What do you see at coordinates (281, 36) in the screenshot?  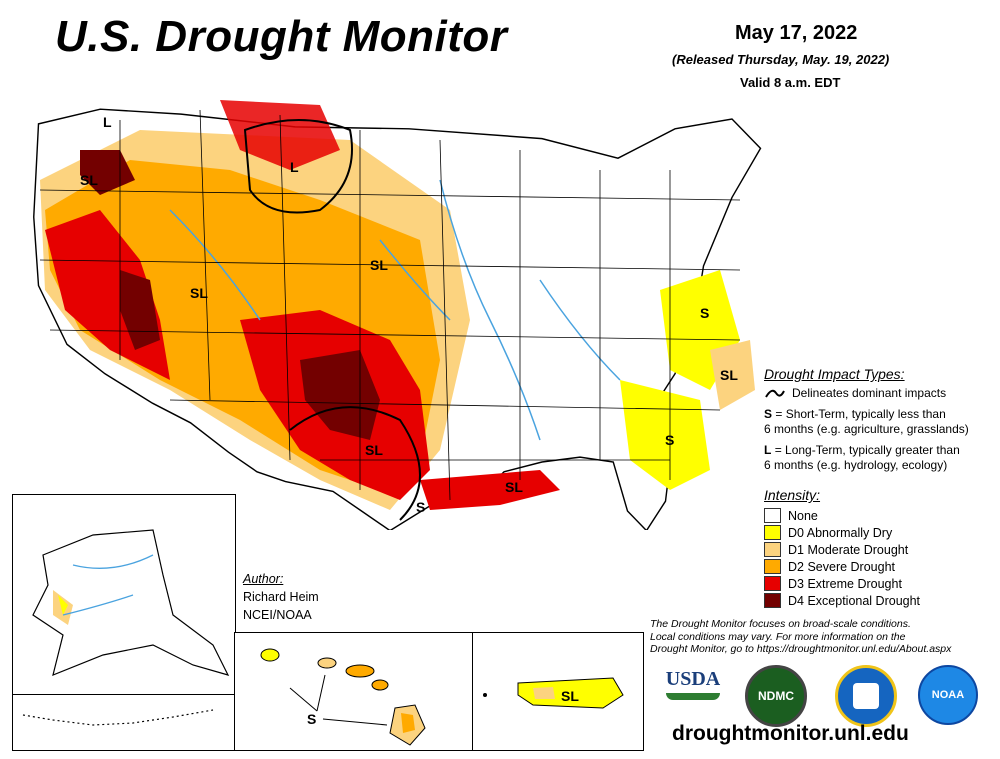 I see `map-title: U.S. Drought Monitor` at bounding box center [281, 36].